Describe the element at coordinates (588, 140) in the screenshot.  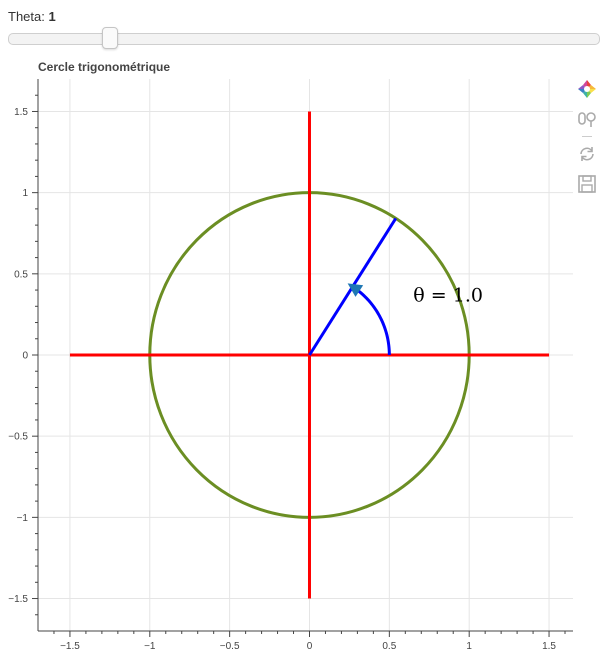
I see `plot-toolbar` at that location.